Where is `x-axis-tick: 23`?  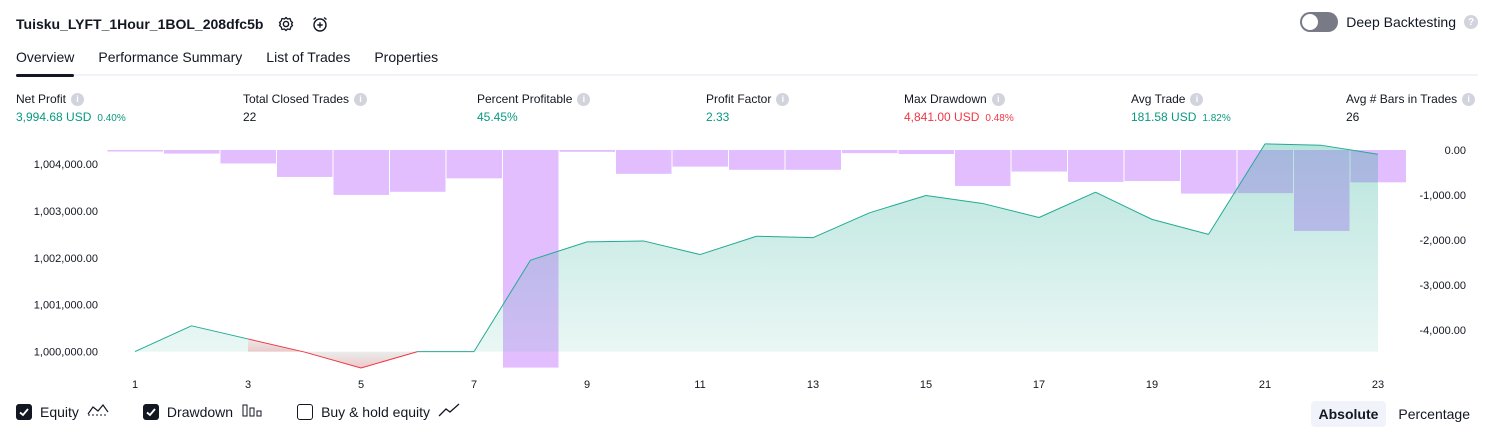 x-axis-tick: 23 is located at coordinates (1378, 385).